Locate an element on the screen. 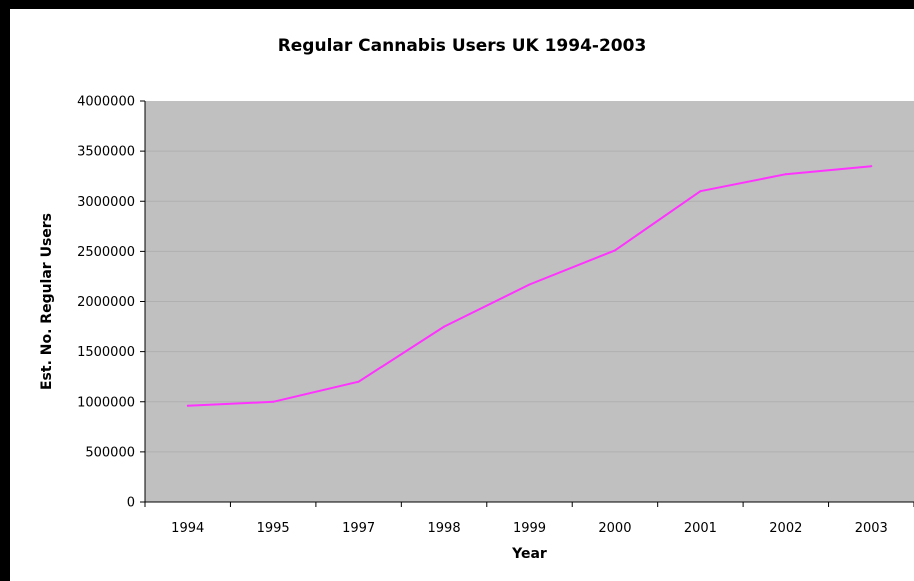 Image resolution: width=914 pixels, height=581 pixels. x-tick-label: 2000 is located at coordinates (614, 528).